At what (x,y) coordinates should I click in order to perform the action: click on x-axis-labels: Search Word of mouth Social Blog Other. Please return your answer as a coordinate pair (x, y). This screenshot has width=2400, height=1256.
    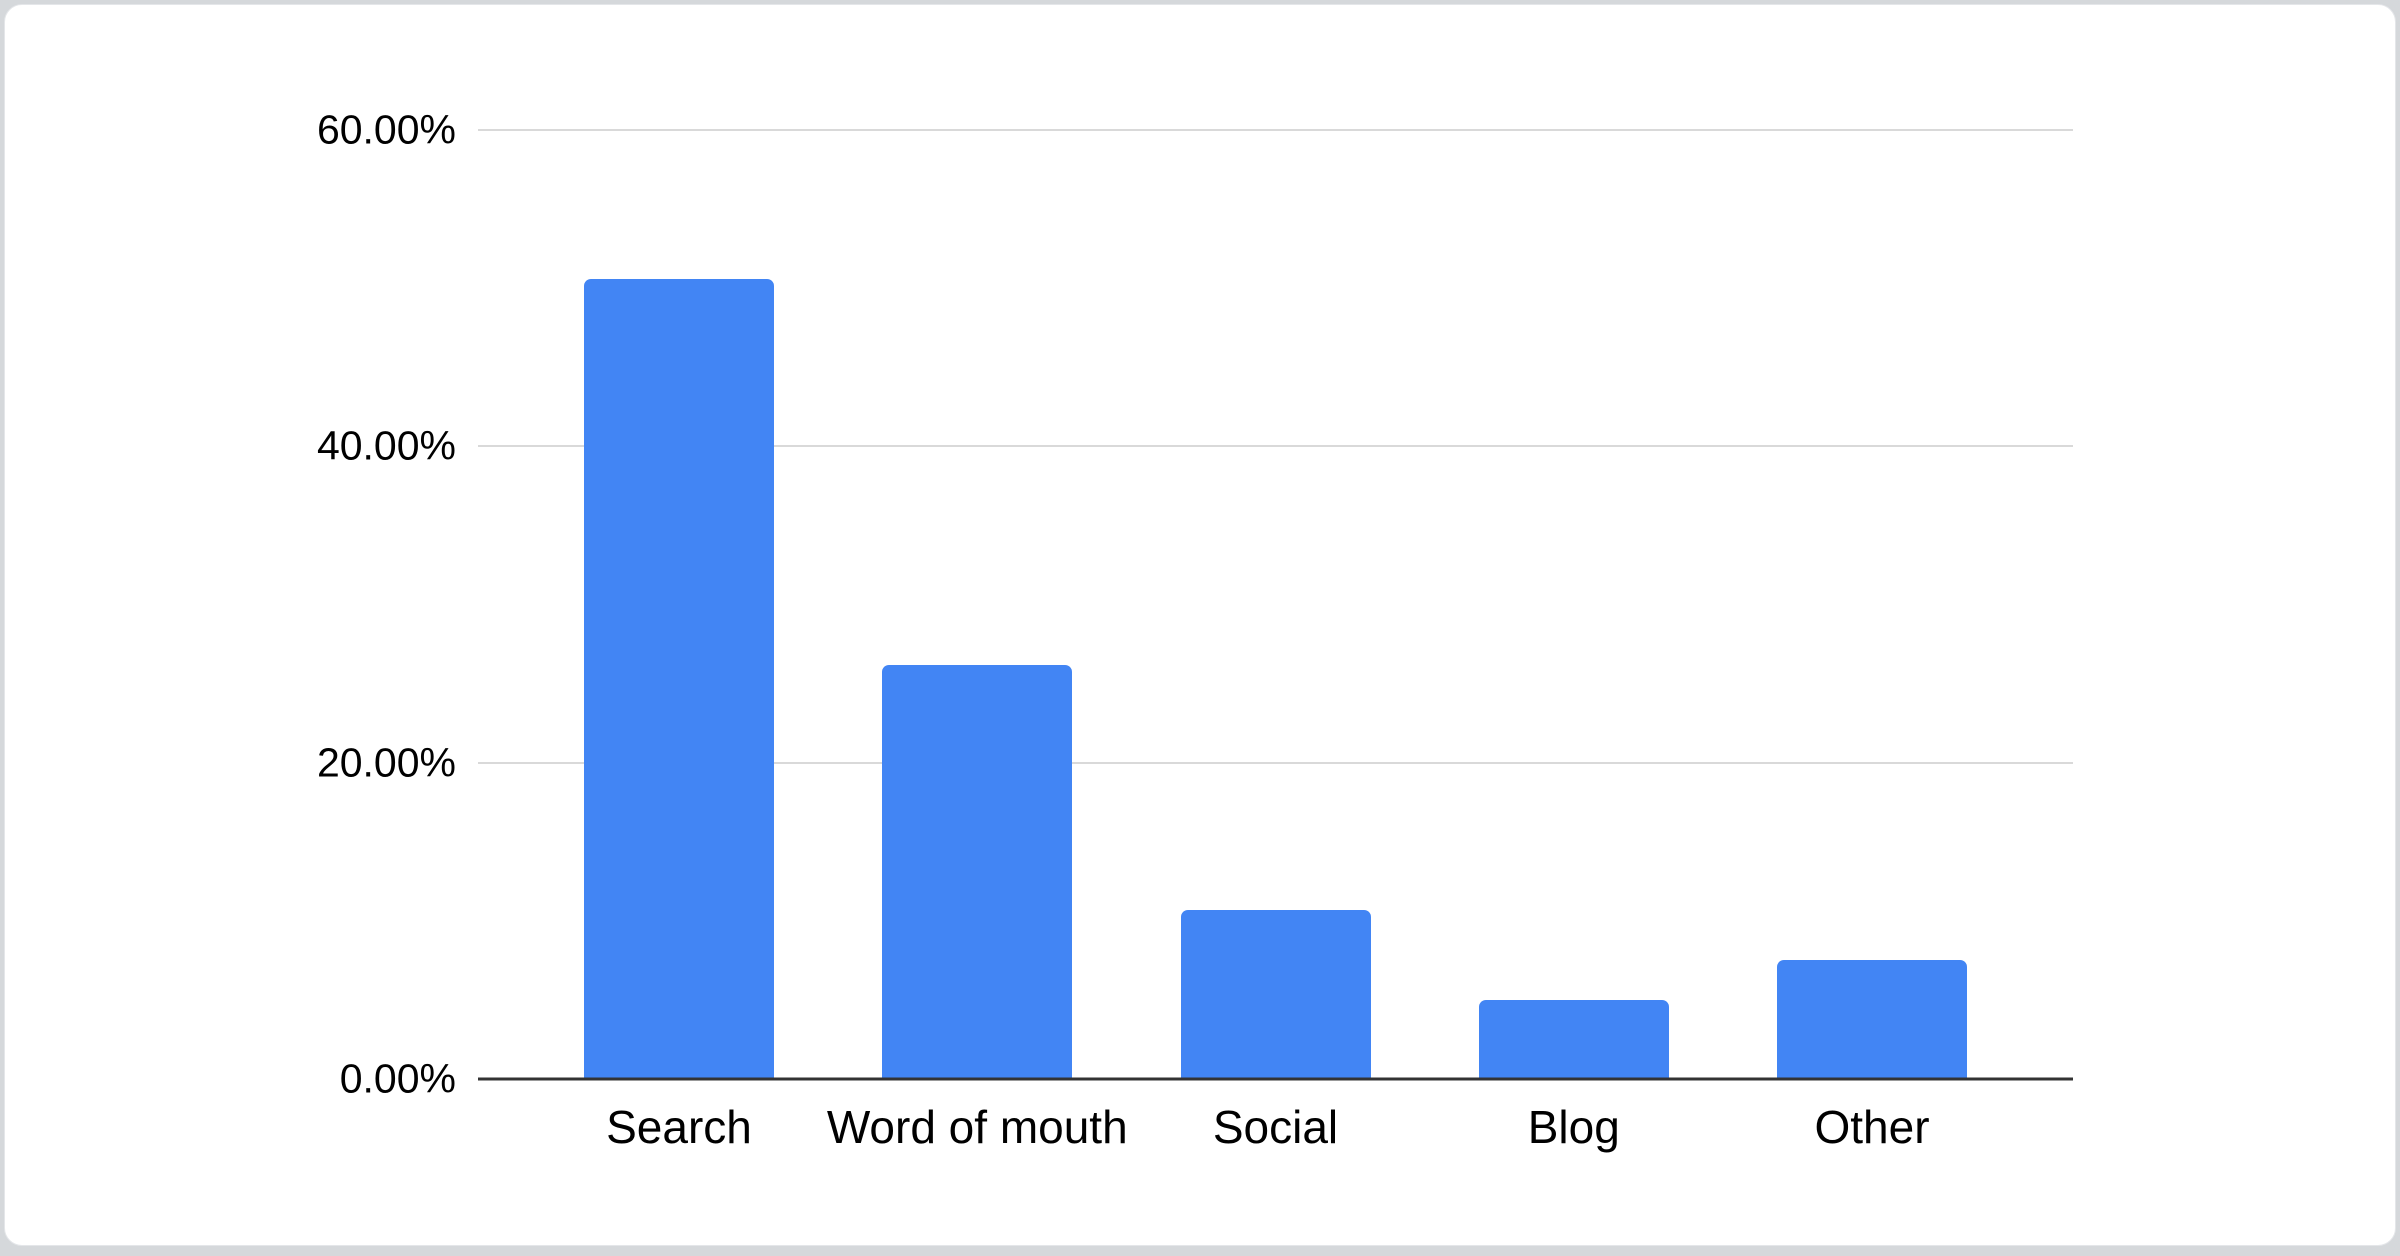
    Looking at the image, I should click on (1275, 1127).